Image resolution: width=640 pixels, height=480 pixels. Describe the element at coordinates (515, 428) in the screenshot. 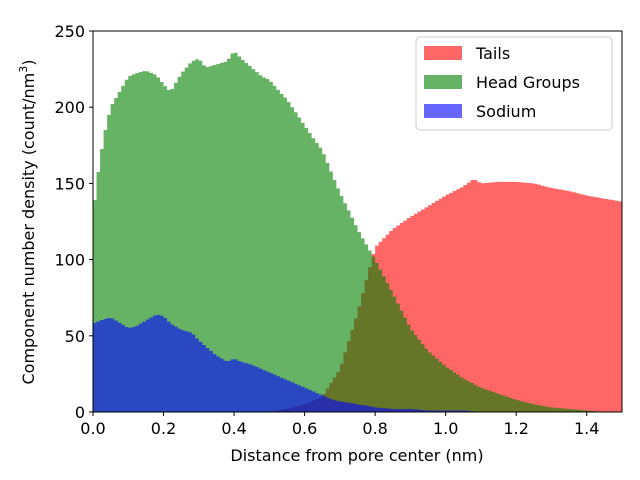

I see `x-tick-label: 1.2` at that location.